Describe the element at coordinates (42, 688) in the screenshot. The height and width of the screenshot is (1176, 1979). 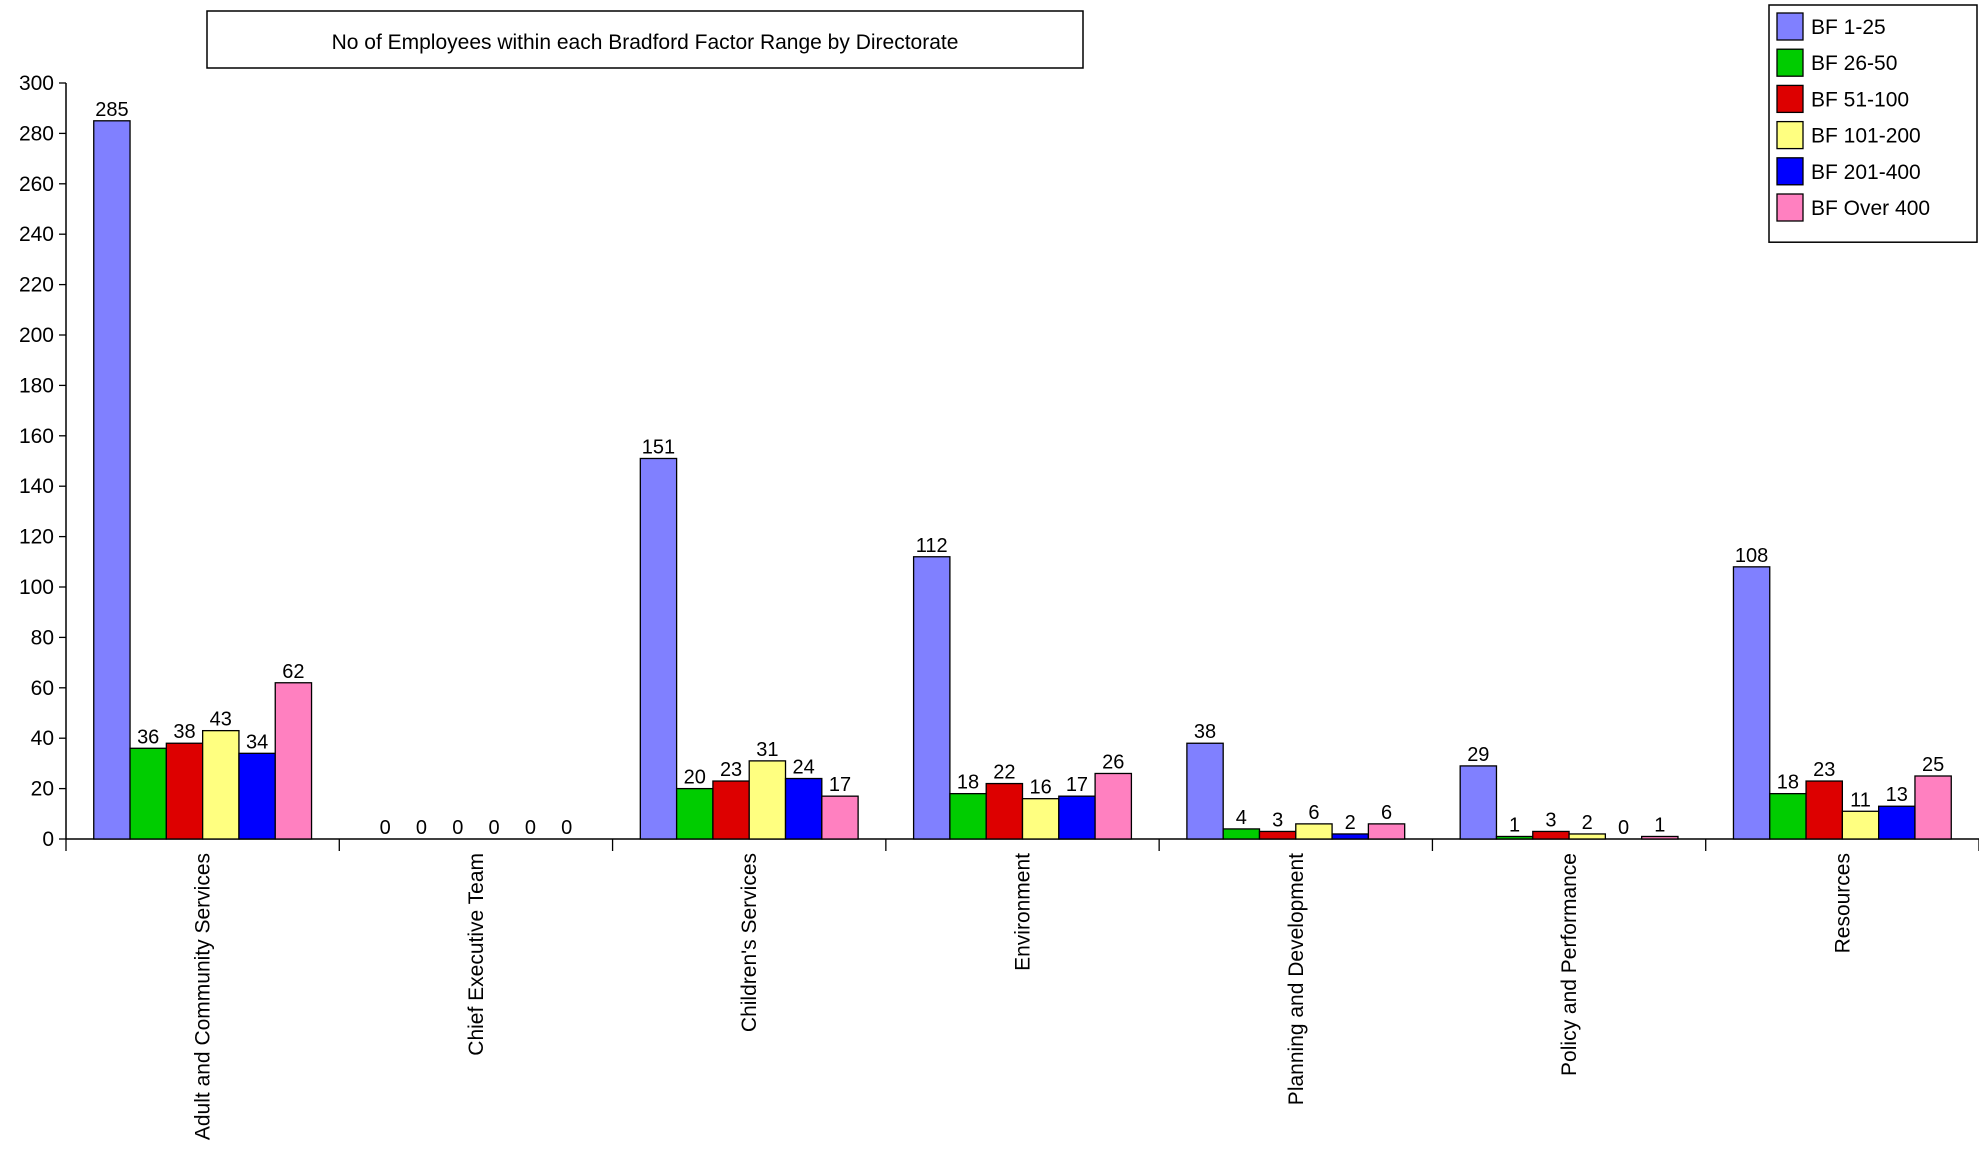
I see `y-tick-label: 60` at that location.